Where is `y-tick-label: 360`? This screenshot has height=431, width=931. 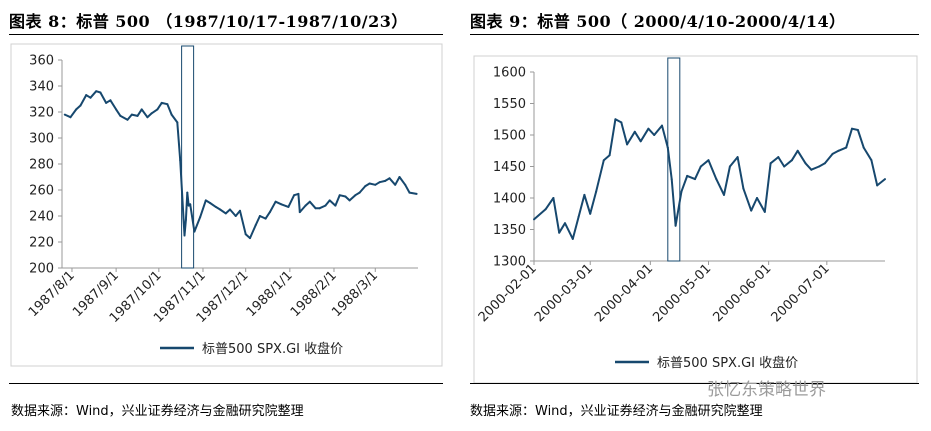 y-tick-label: 360 is located at coordinates (41, 61).